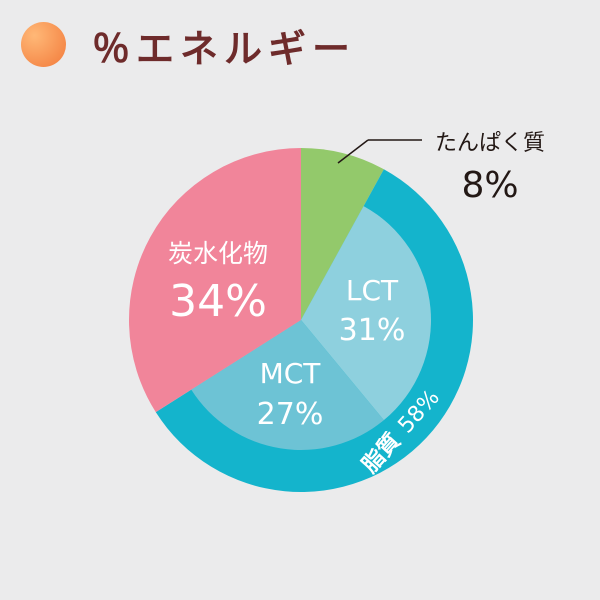 Image resolution: width=600 pixels, height=600 pixels. Describe the element at coordinates (291, 373) in the screenshot. I see `label-mct-name: MCT` at that location.